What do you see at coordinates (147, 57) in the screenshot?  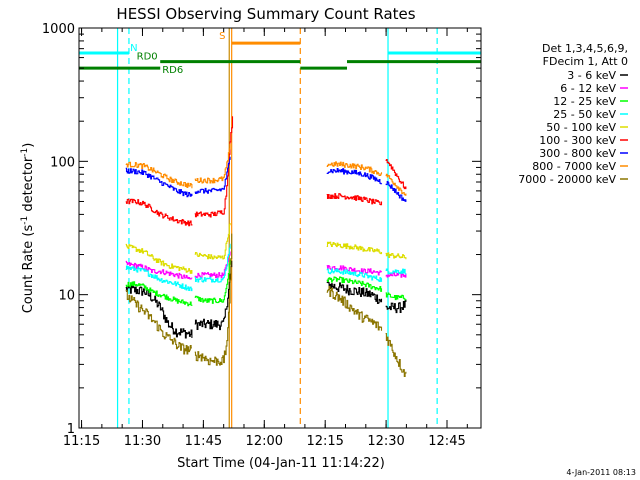 I see `flag-rd0-label: RD0` at bounding box center [147, 57].